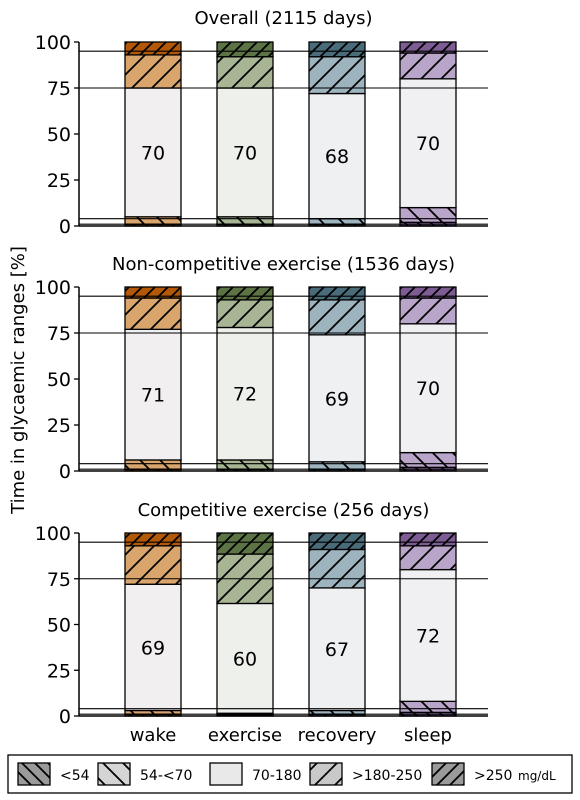 The image size is (580, 800). Describe the element at coordinates (18, 380) in the screenshot. I see `y-axis-label: Time in glycaemic ranges [%]` at that location.